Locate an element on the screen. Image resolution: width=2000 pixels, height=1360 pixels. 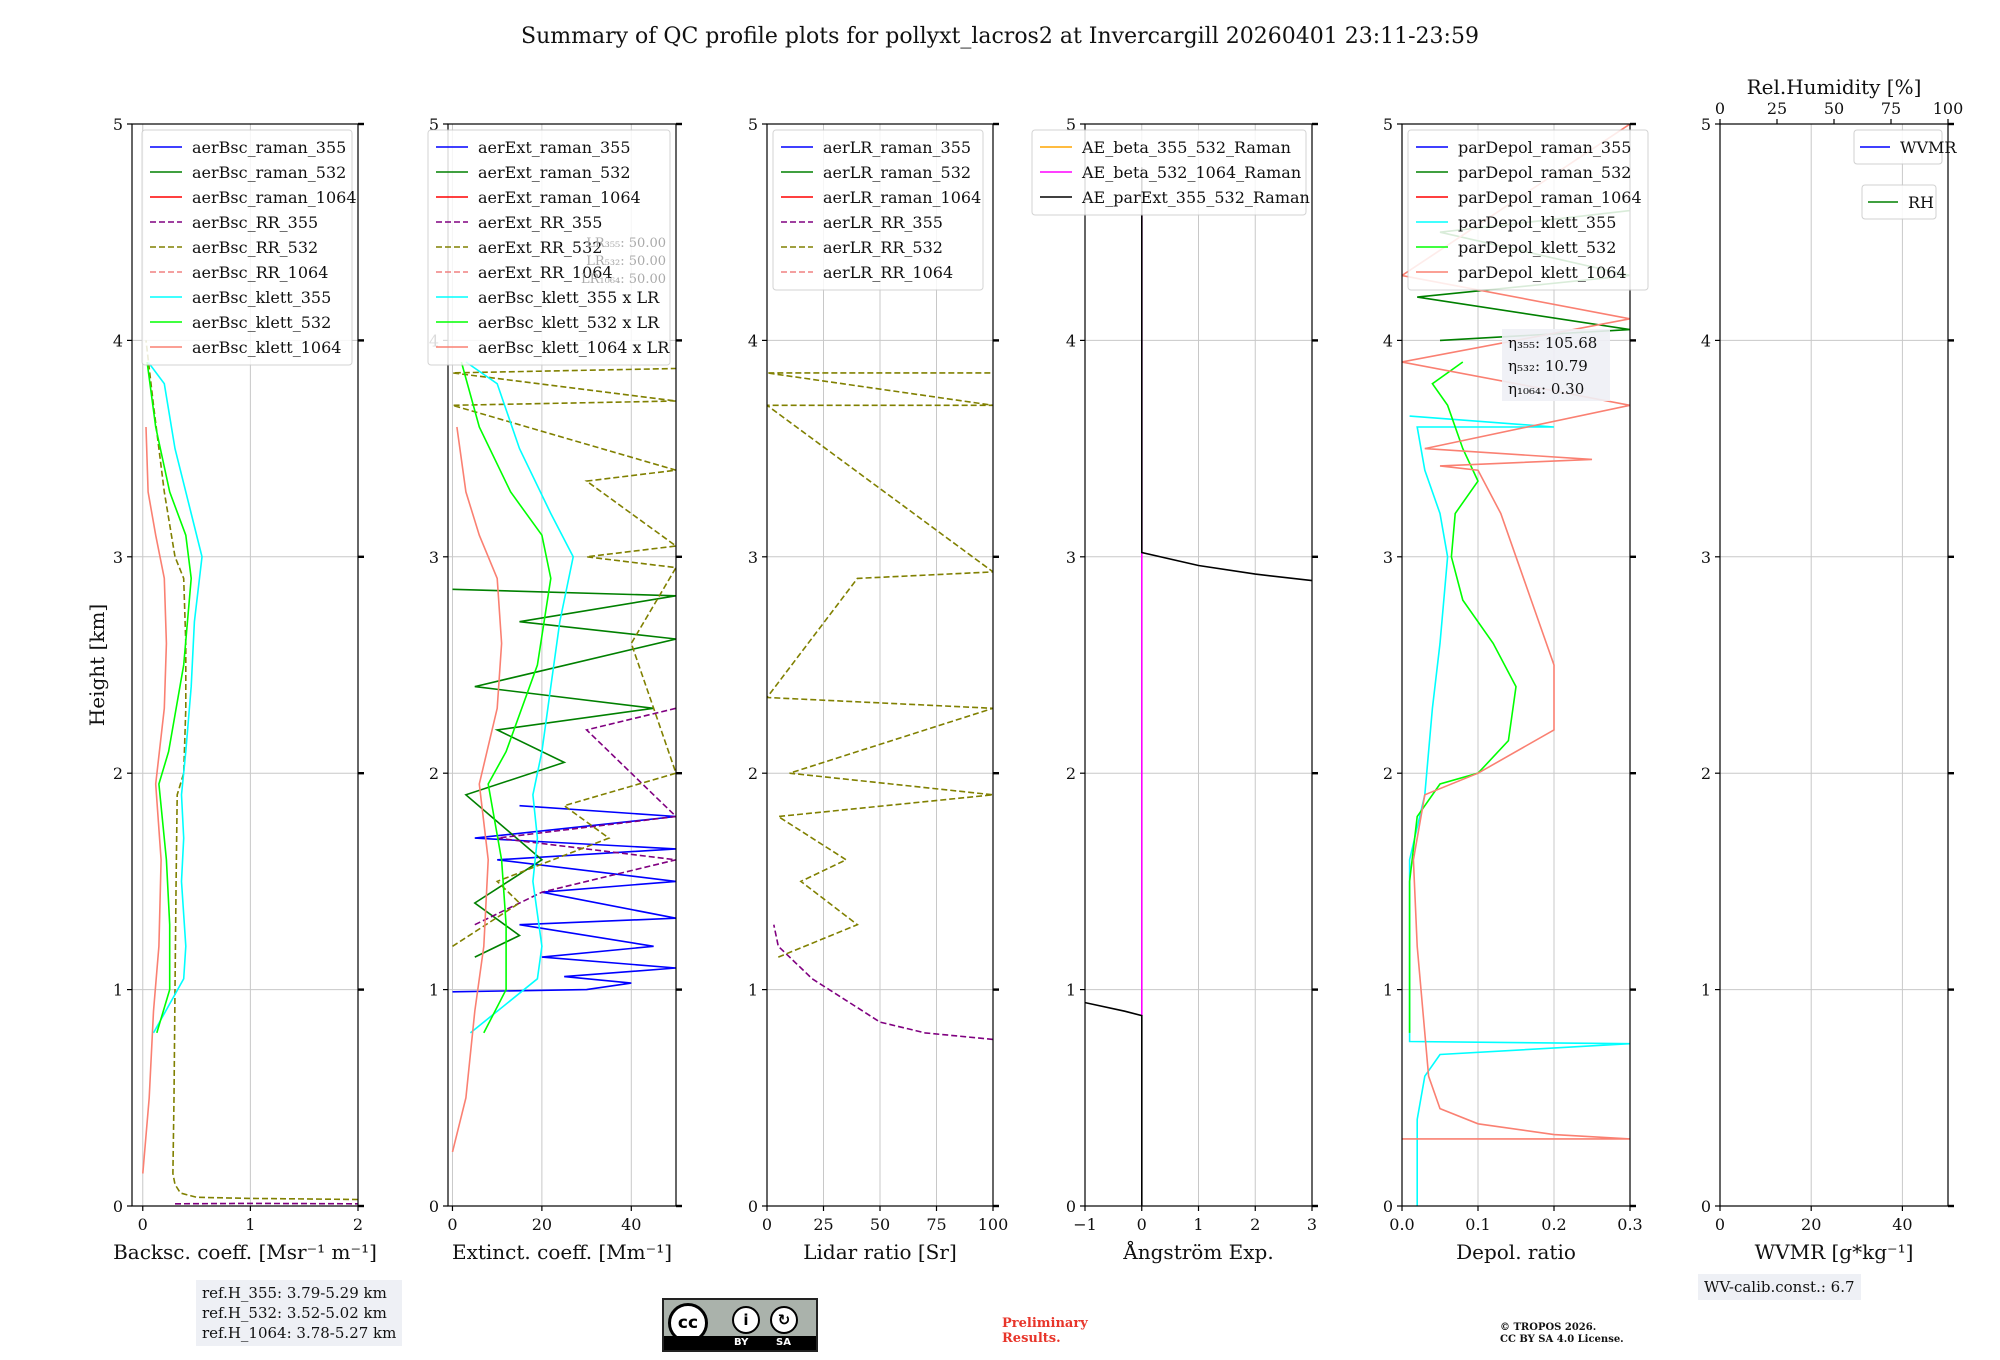
ref-height-355: ref.H_355: 3.79-5.29 km is located at coordinates (294, 1293).